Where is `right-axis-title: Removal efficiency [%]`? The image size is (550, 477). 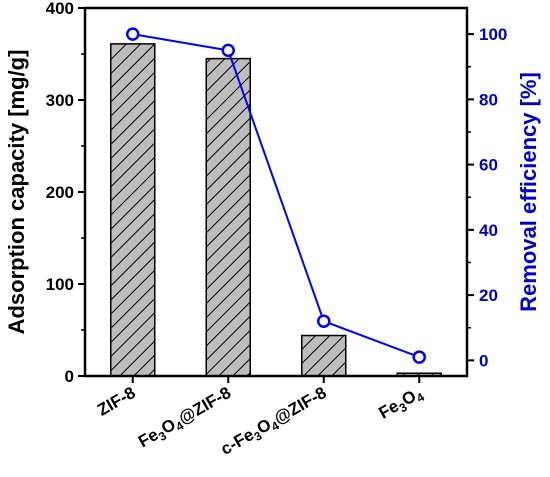 right-axis-title: Removal efficiency [%] is located at coordinates (528, 192).